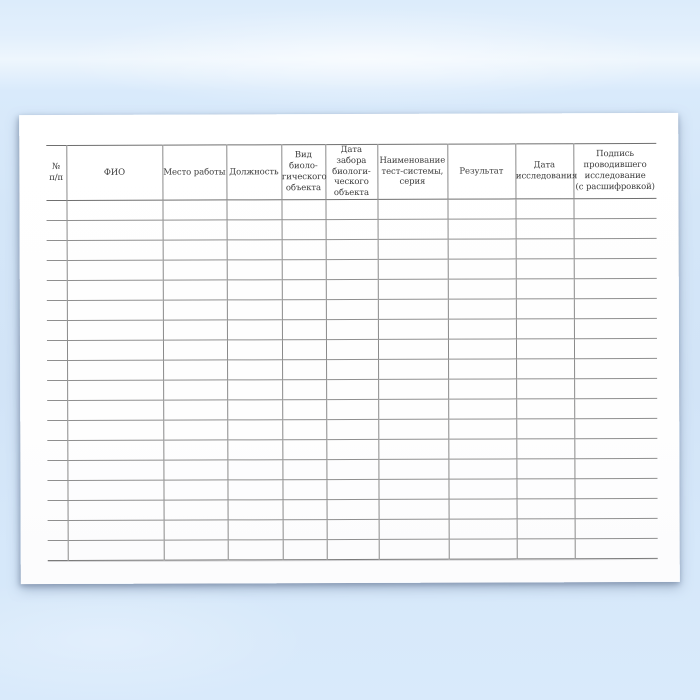  I want to click on column-header-workplace: Место работы, so click(194, 172).